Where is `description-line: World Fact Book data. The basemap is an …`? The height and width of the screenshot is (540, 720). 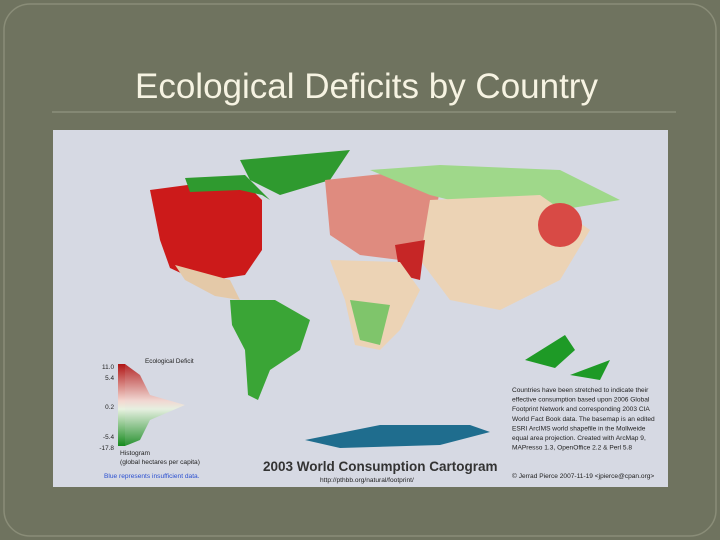
description-line: World Fact Book data. The basemap is an … is located at coordinates (583, 419).